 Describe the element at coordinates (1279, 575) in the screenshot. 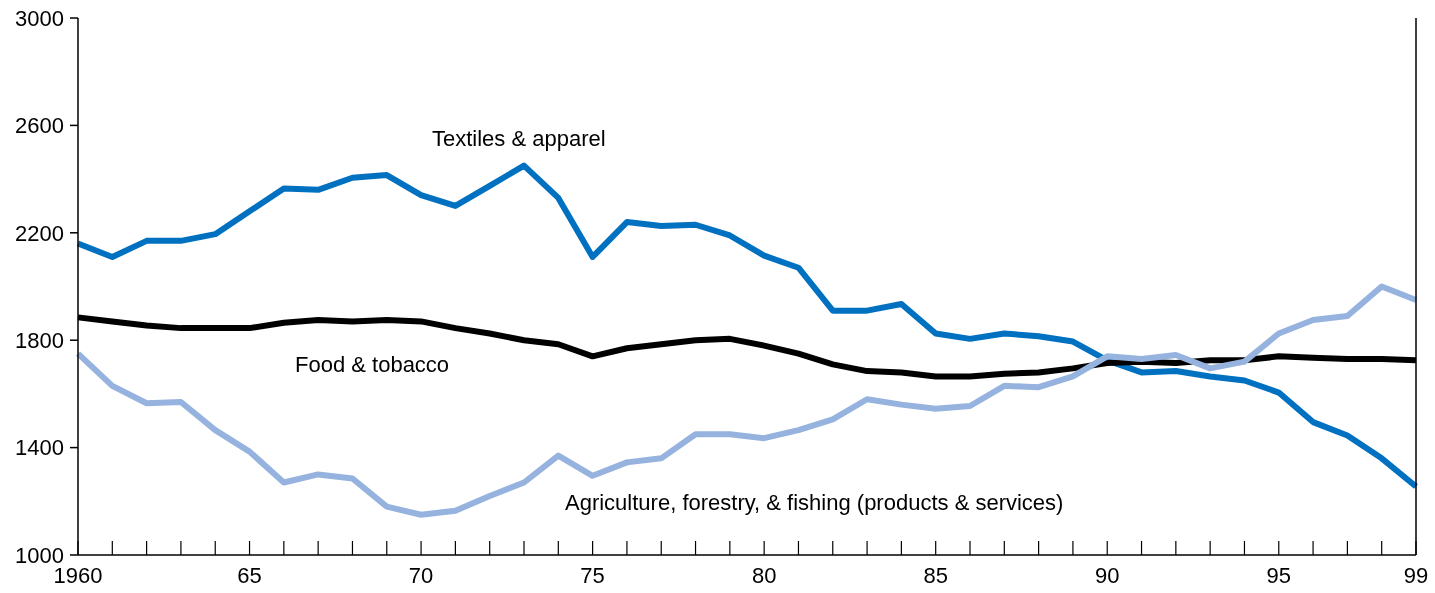

I see `x-tick-label: 95` at that location.